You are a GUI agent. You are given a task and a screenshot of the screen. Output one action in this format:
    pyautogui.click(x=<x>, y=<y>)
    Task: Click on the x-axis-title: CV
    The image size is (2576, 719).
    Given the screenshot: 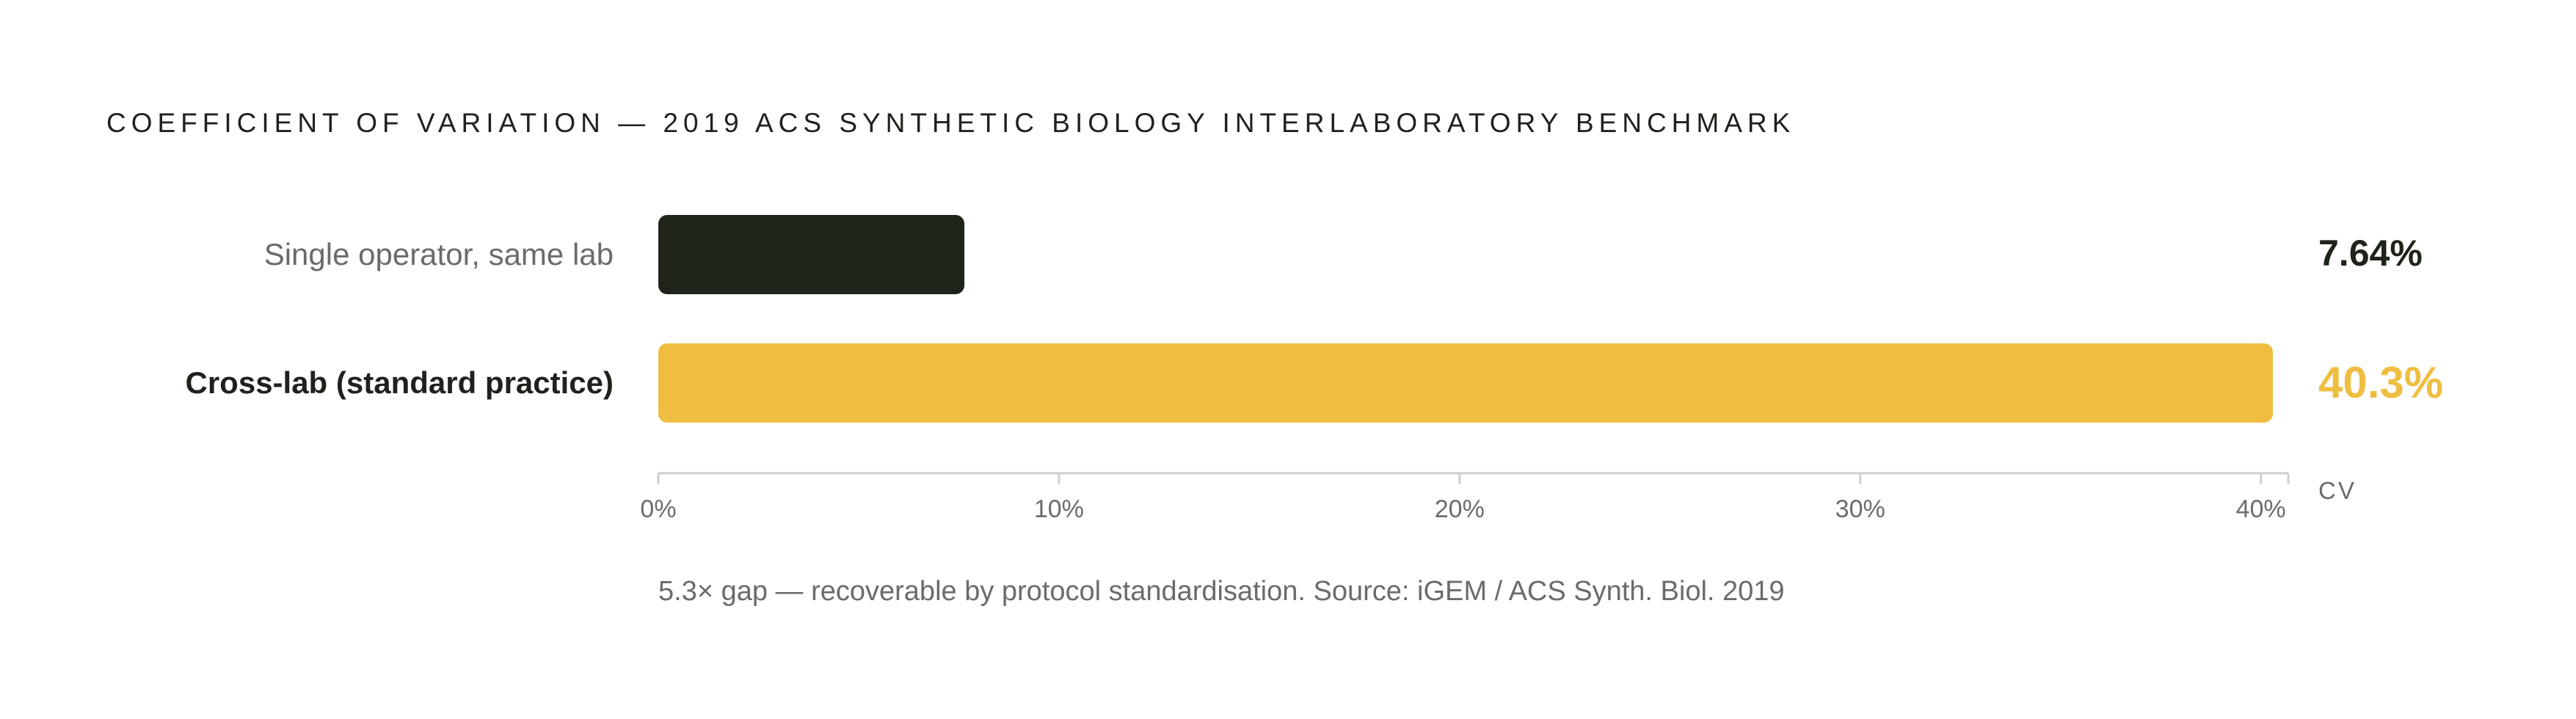 What is the action you would take?
    pyautogui.click(x=2337, y=491)
    